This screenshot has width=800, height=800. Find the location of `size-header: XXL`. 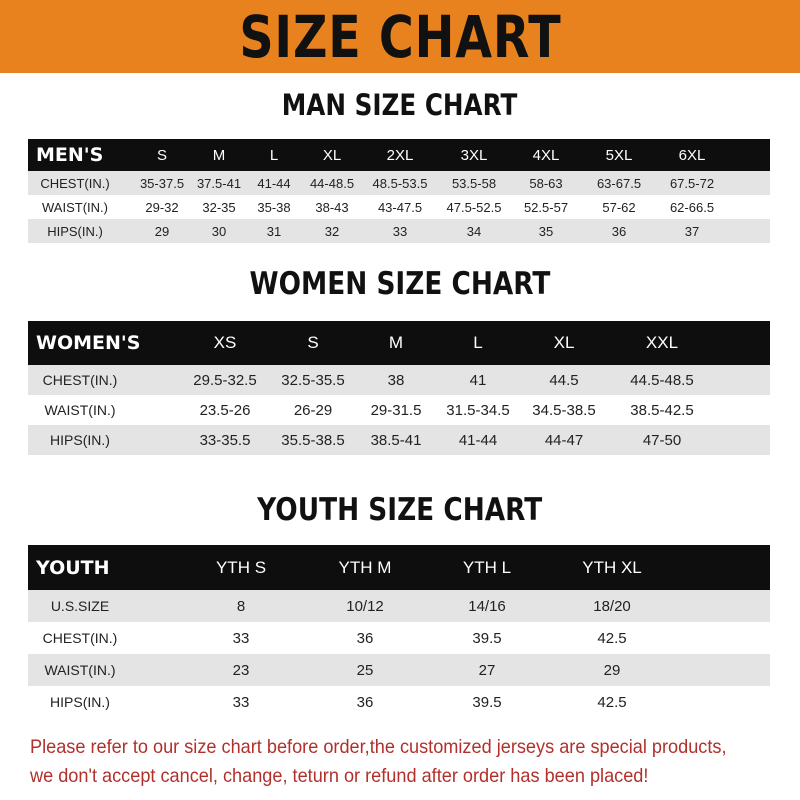

size-header: XXL is located at coordinates (662, 342).